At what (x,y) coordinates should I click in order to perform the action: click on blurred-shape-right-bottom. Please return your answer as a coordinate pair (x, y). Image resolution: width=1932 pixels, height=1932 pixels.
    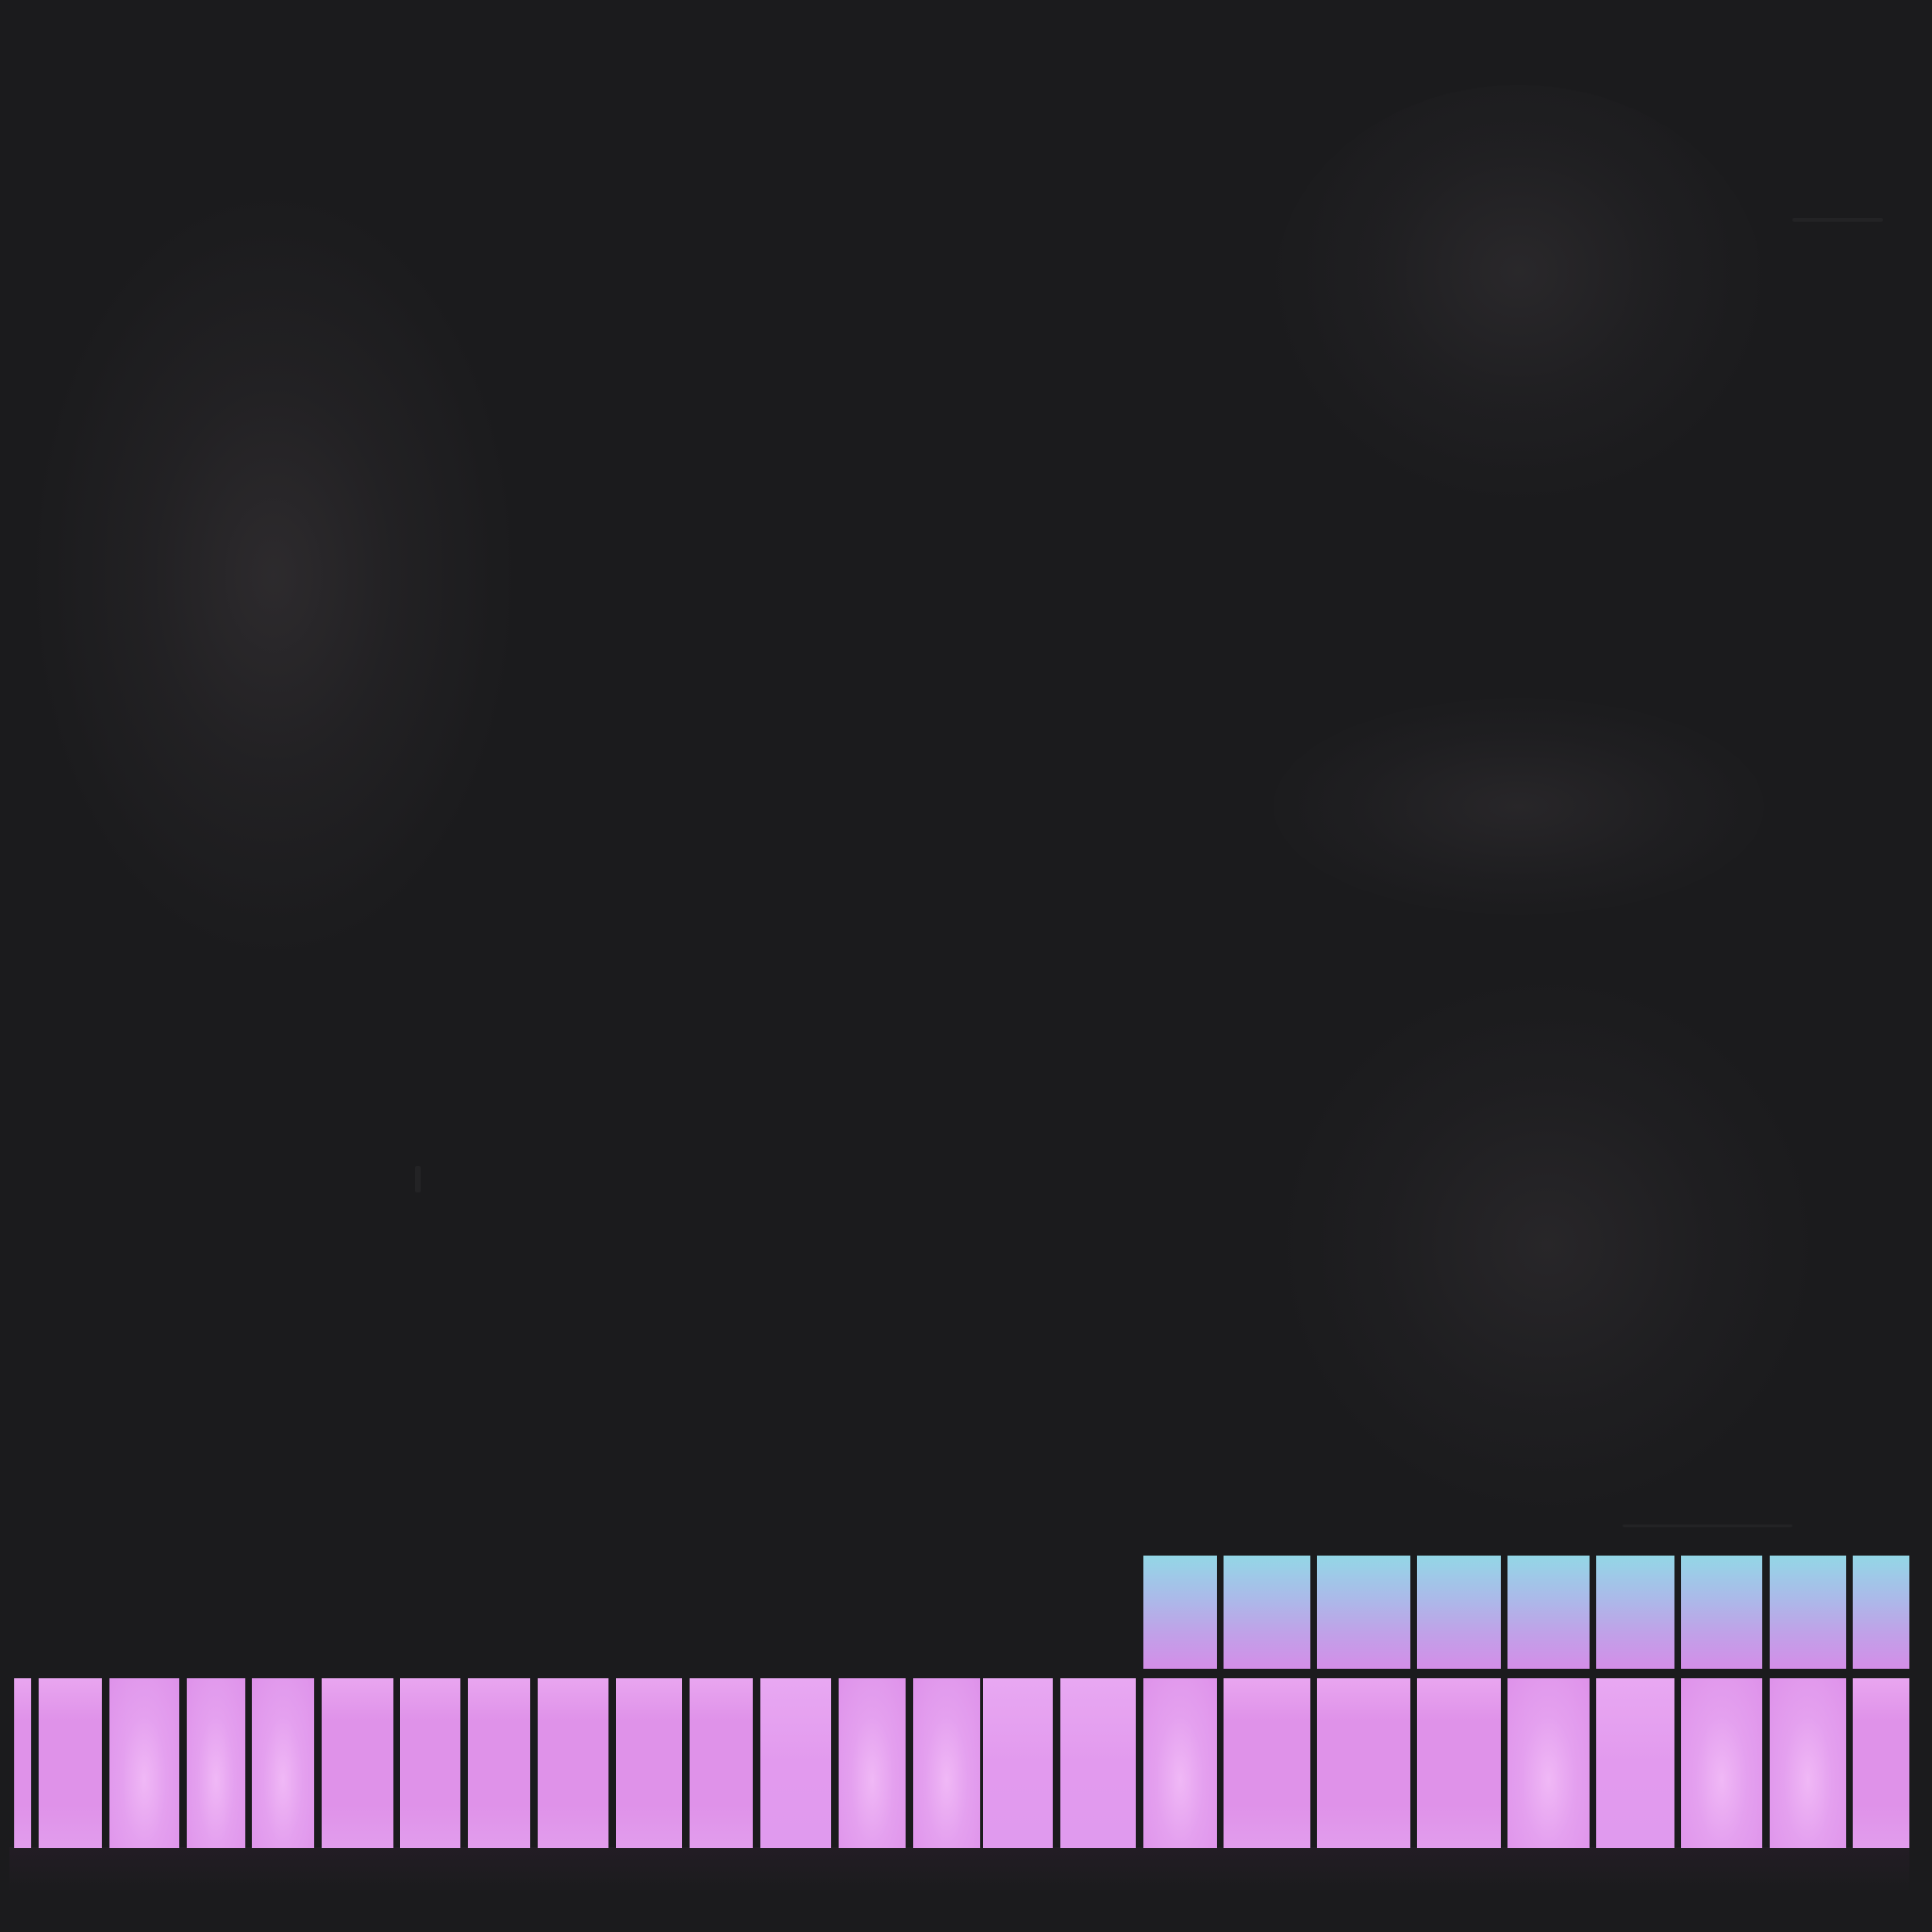
    Looking at the image, I should click on (1547, 1245).